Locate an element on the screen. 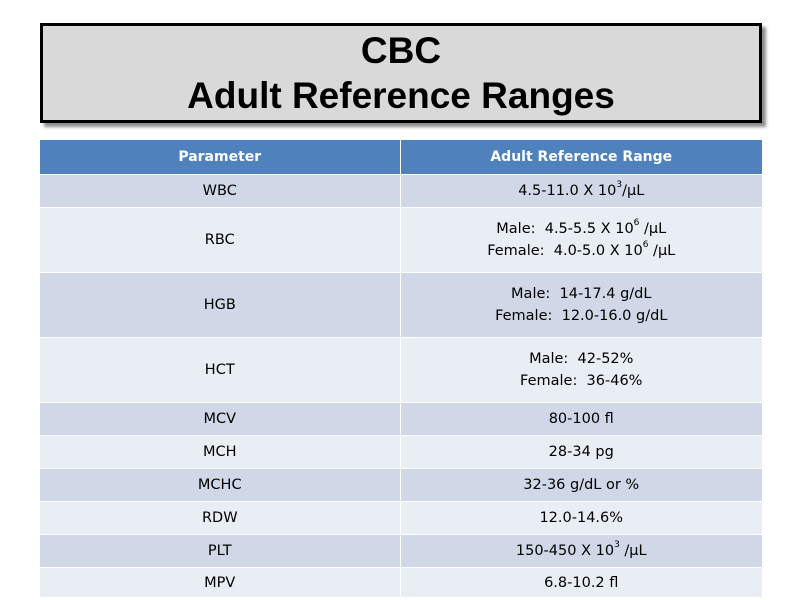 The image size is (800, 600). parameter-cell: MPV is located at coordinates (220, 582).